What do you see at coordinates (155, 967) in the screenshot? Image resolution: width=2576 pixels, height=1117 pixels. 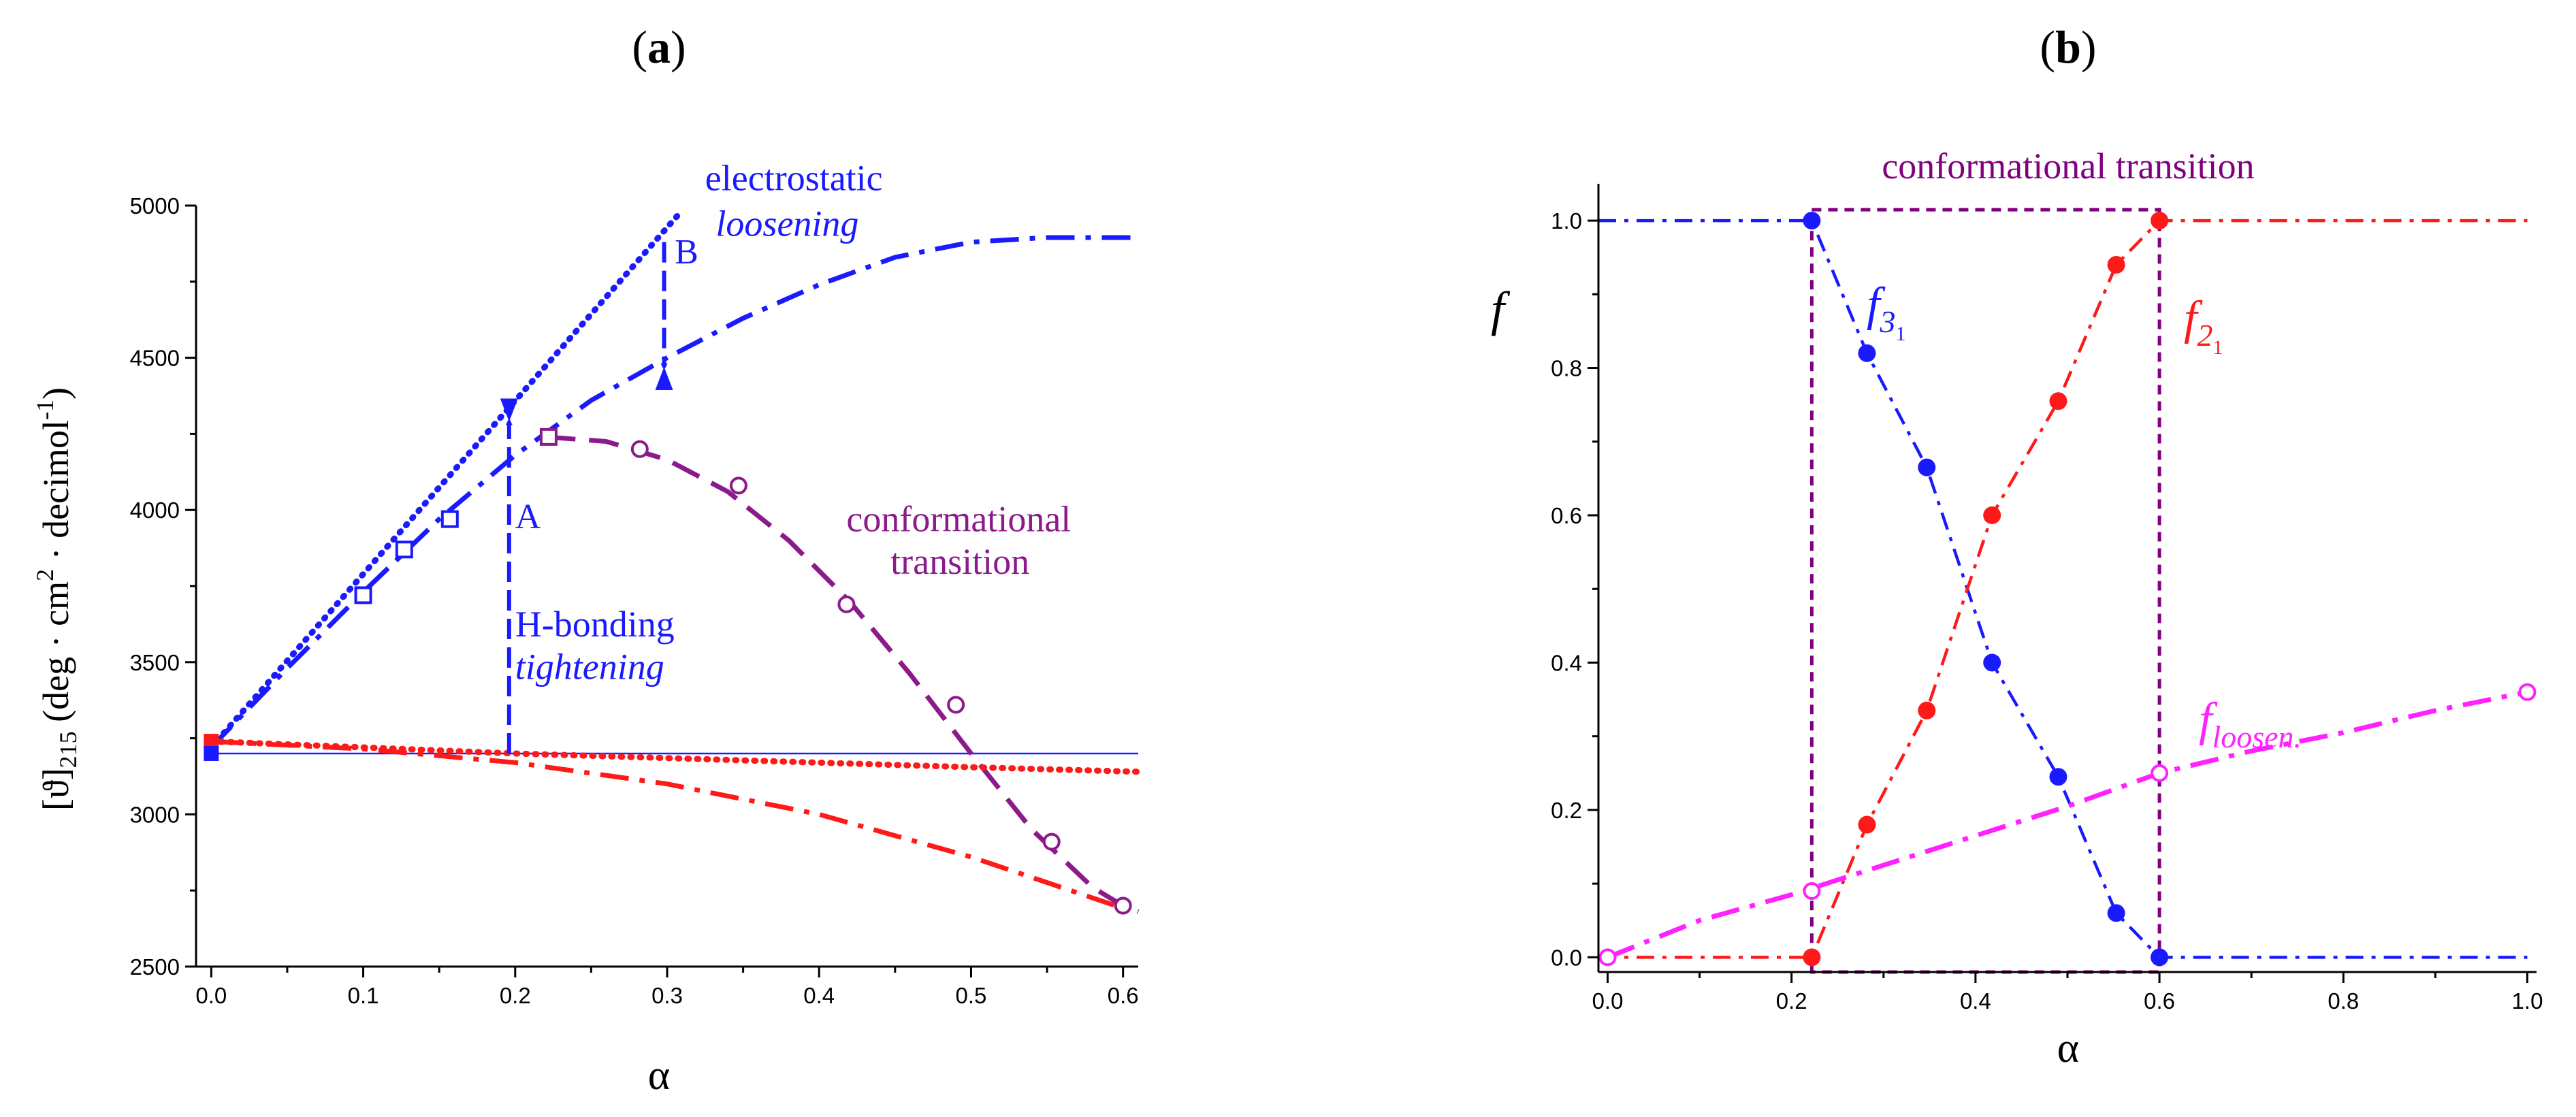 I see `panel-a-y-tick-label: 2500` at bounding box center [155, 967].